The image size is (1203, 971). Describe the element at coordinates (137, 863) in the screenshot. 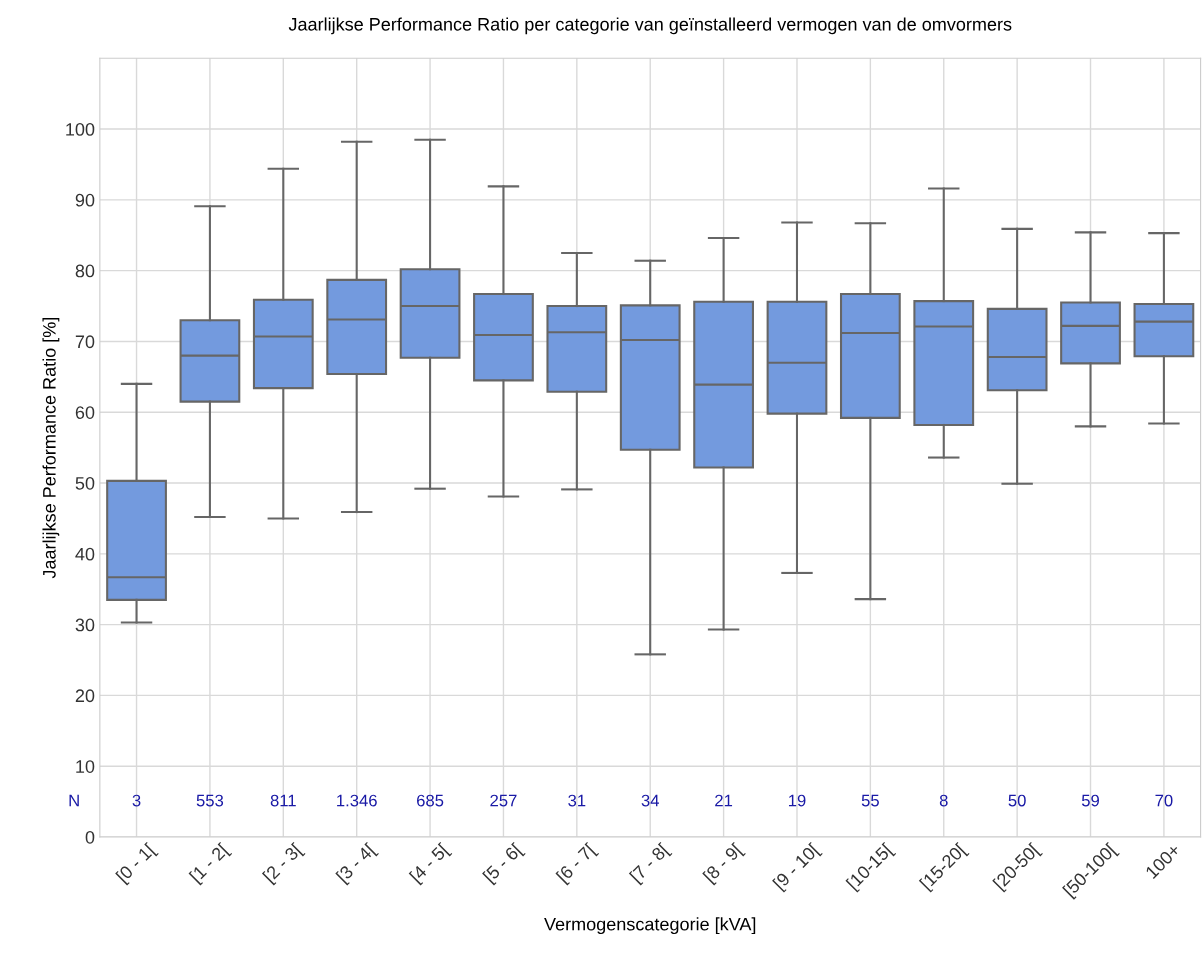

I see `x-tick-label: [0 - 1[` at that location.